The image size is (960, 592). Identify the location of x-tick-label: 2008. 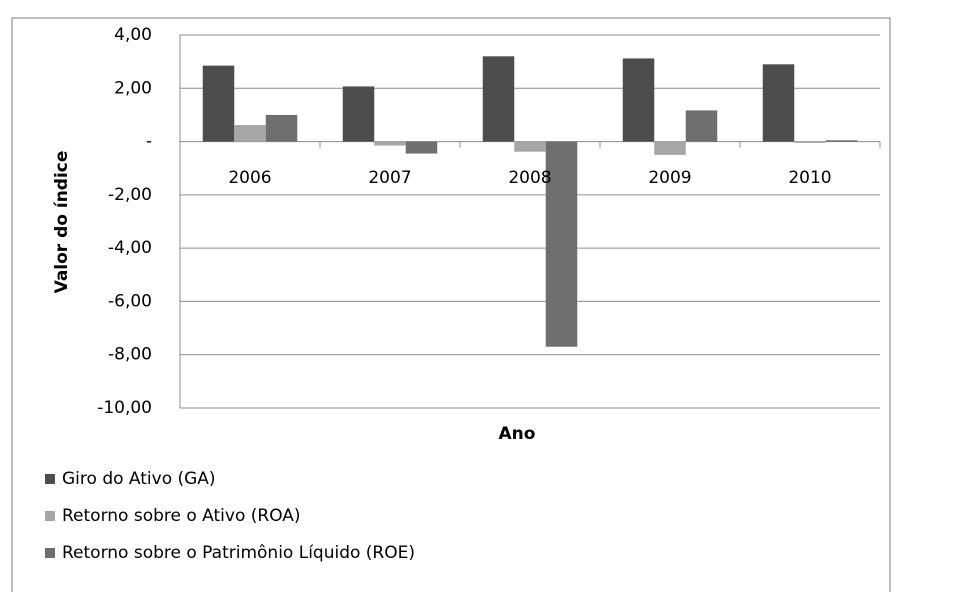
(529, 178).